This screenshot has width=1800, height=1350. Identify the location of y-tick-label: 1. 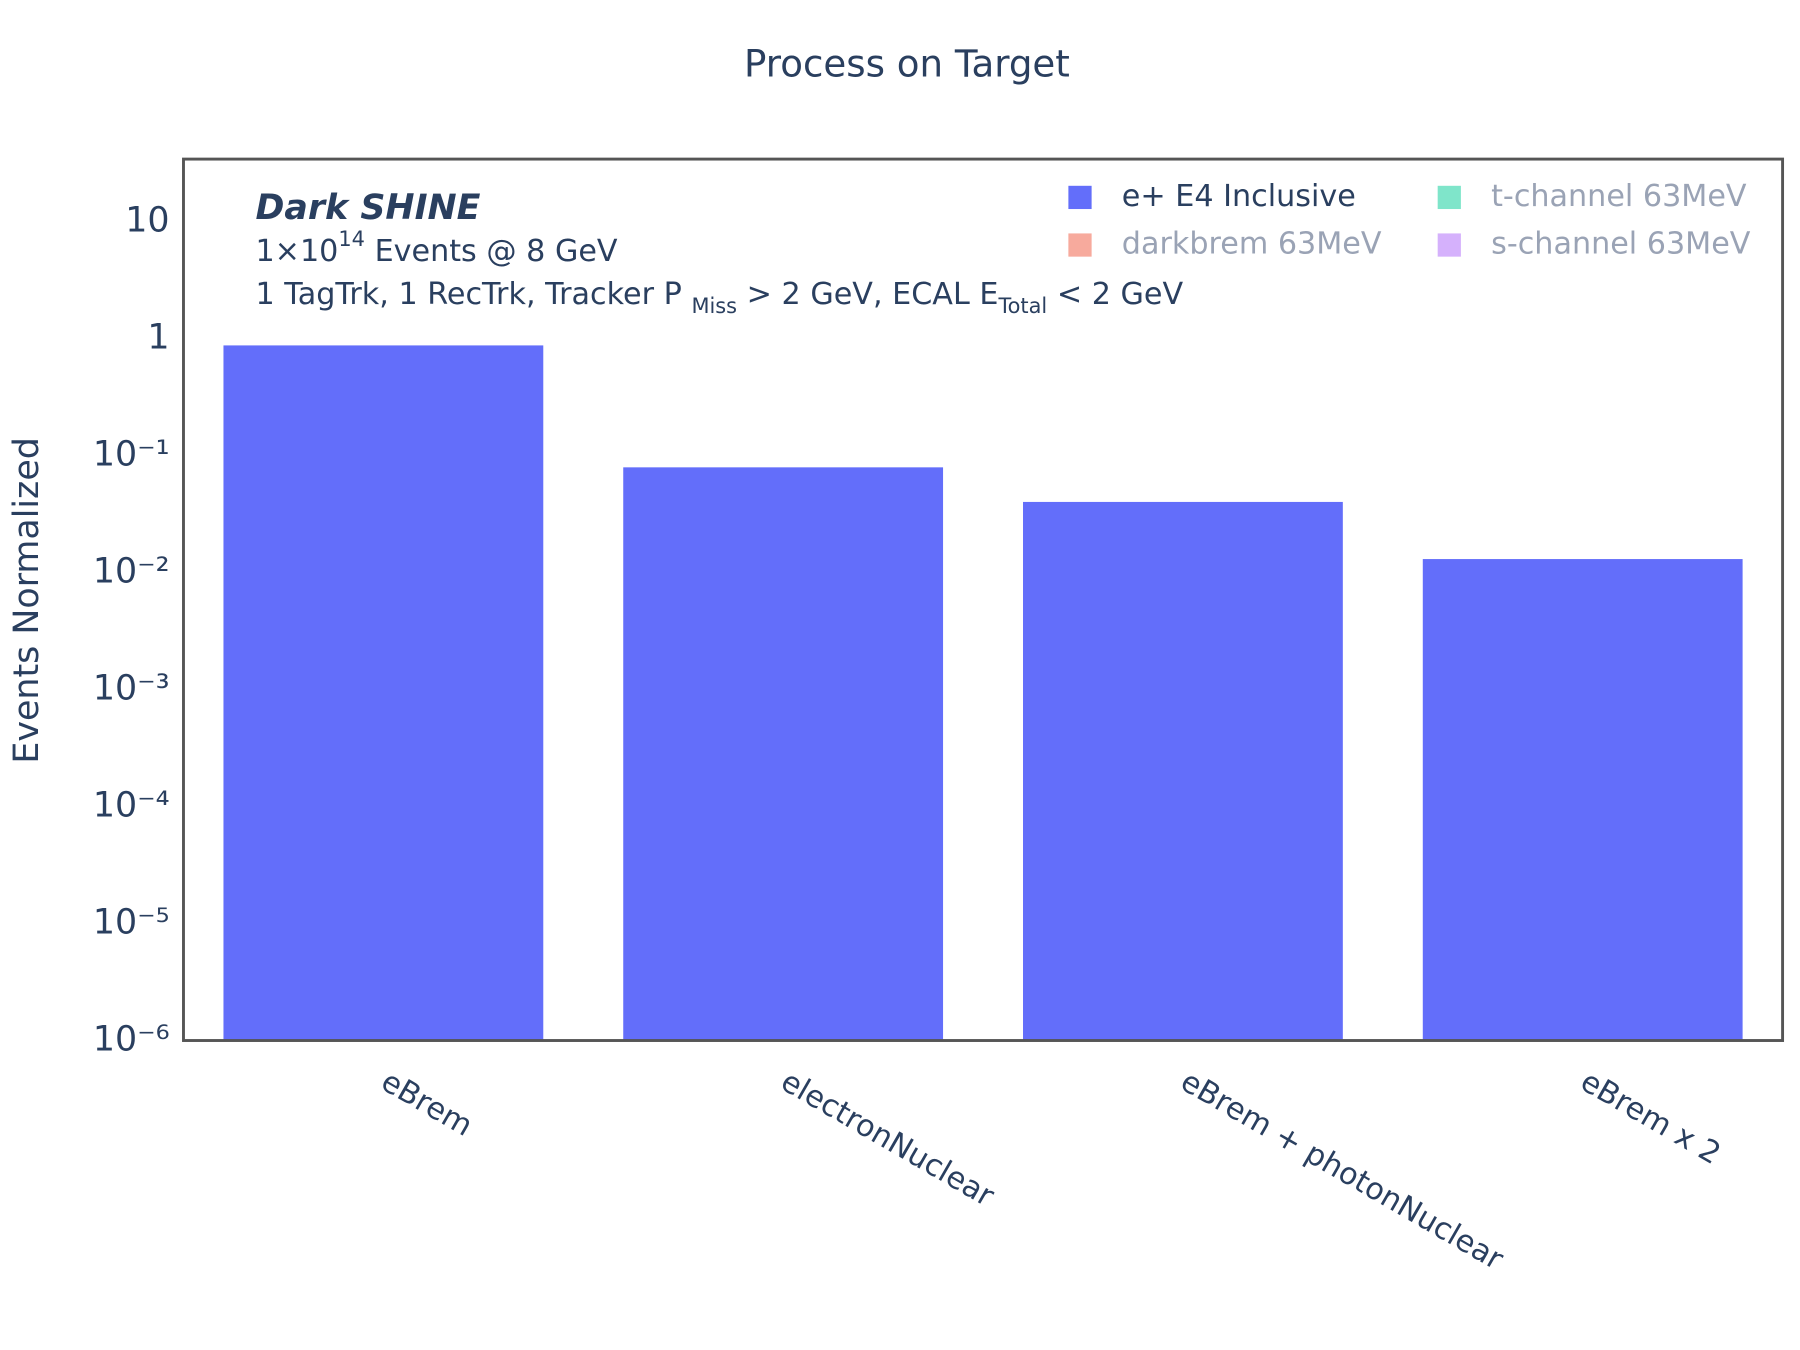
(158, 337).